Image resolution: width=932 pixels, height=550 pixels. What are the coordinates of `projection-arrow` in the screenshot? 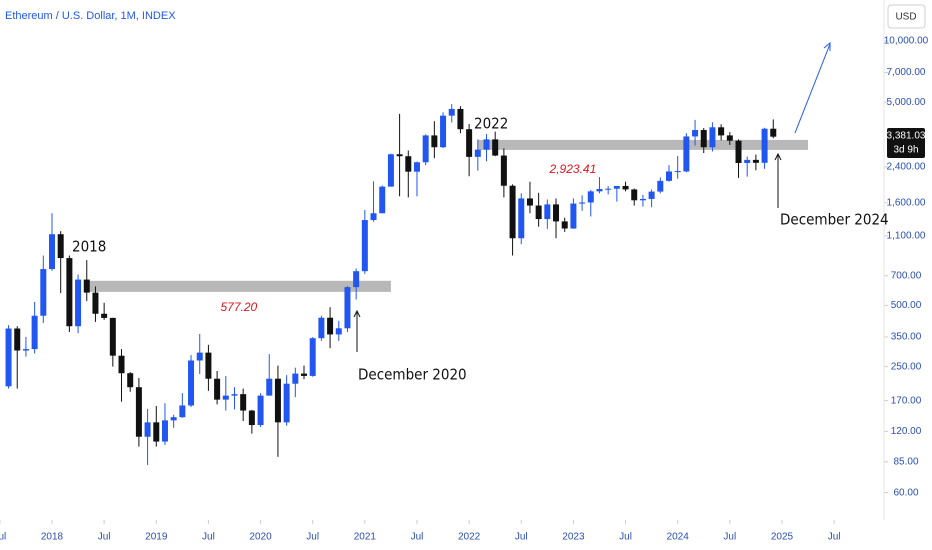 It's located at (812, 87).